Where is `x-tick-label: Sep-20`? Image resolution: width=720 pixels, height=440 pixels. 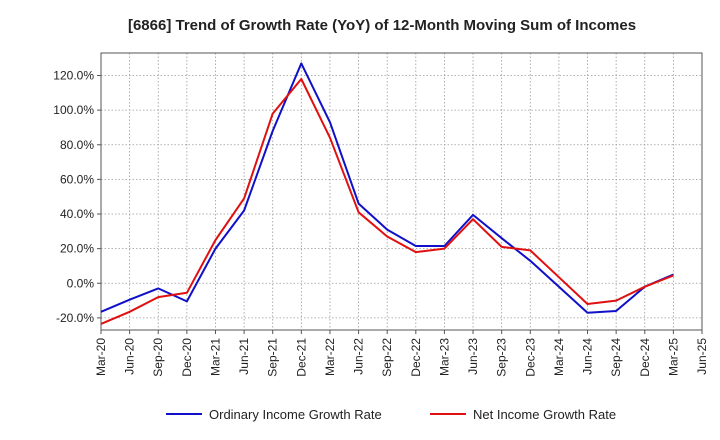 x-tick-label: Sep-20 is located at coordinates (158, 357).